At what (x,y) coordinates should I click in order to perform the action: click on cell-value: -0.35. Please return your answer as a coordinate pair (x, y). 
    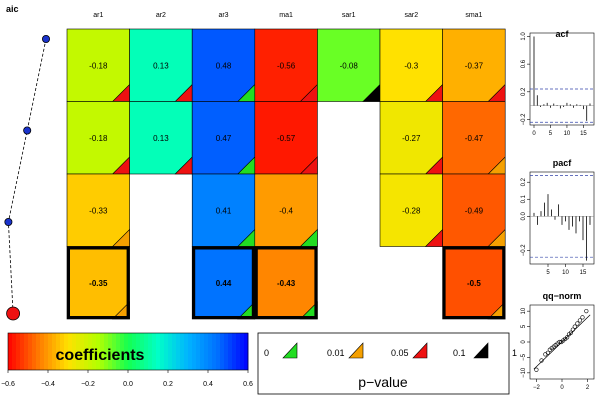
    Looking at the image, I should click on (98, 283).